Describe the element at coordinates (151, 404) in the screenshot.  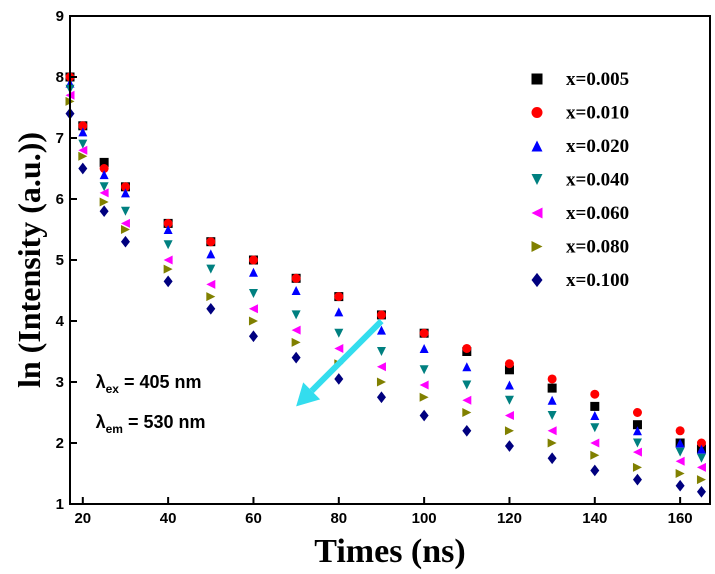
I see `annotations: λex = 405 nm λem = 530 nm` at that location.